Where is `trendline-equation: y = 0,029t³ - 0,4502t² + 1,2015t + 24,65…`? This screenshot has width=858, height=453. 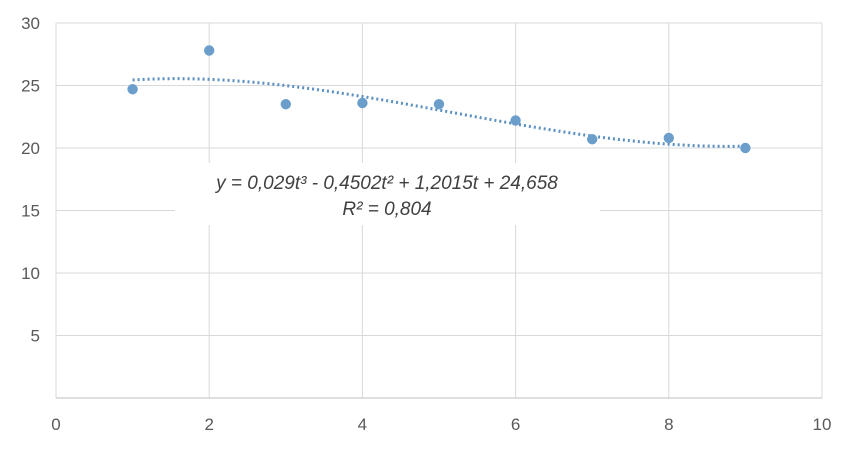
trendline-equation: y = 0,029t³ - 0,4502t² + 1,2015t + 24,65… is located at coordinates (386, 183).